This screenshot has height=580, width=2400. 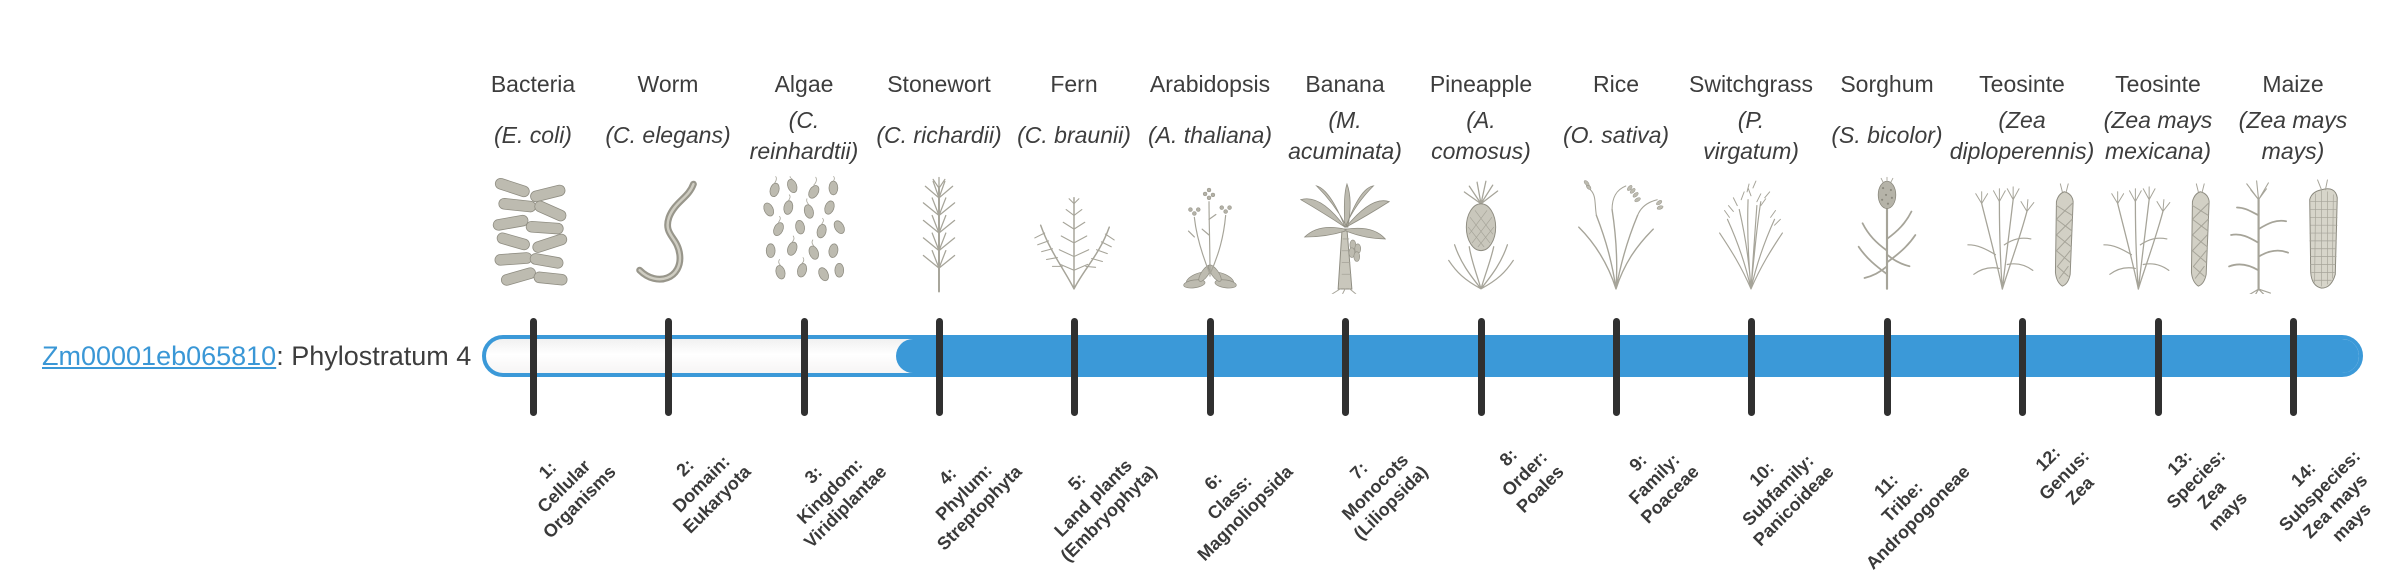 I want to click on switchgrass-icon, so click(x=1751, y=235).